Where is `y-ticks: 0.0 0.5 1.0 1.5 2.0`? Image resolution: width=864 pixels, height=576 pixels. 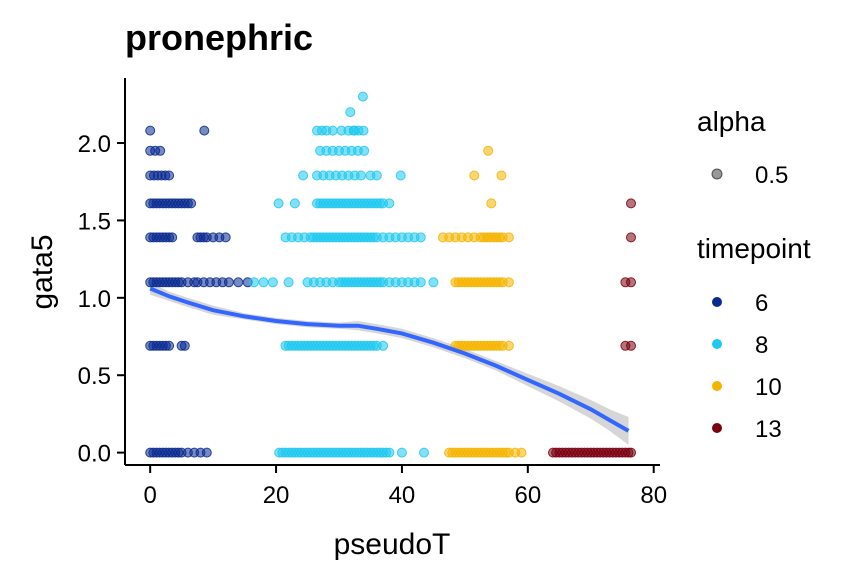 y-ticks: 0.0 0.5 1.0 1.5 2.0 is located at coordinates (101, 299).